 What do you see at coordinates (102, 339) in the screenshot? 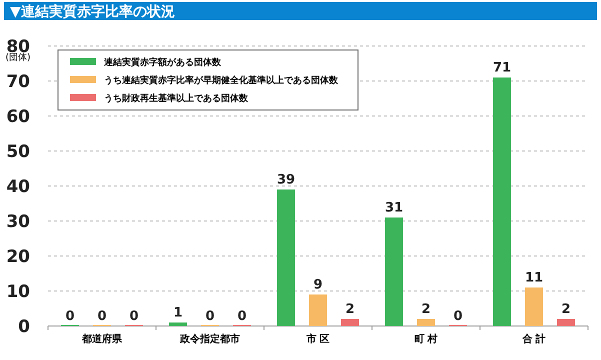
I see `x-tick-label: 都道府県` at bounding box center [102, 339].